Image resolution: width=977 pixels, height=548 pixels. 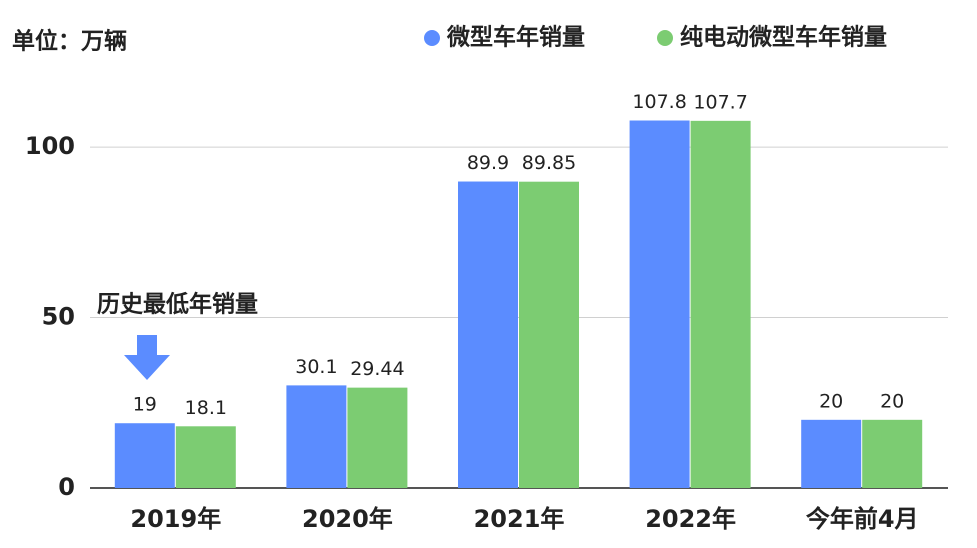 I want to click on value-label: 18.1, so click(x=206, y=408).